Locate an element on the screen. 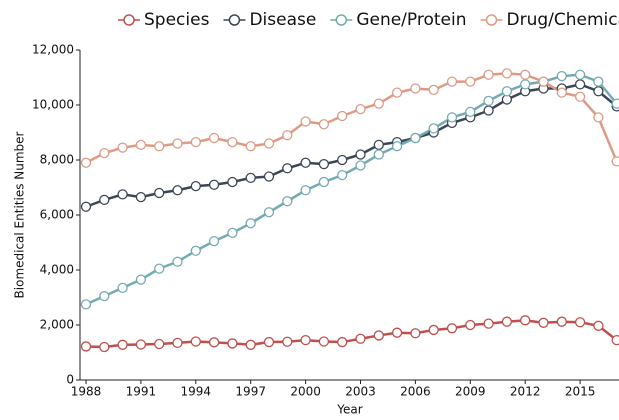 Image resolution: width=619 pixels, height=420 pixels. y-tick-label: 0 is located at coordinates (70, 380).